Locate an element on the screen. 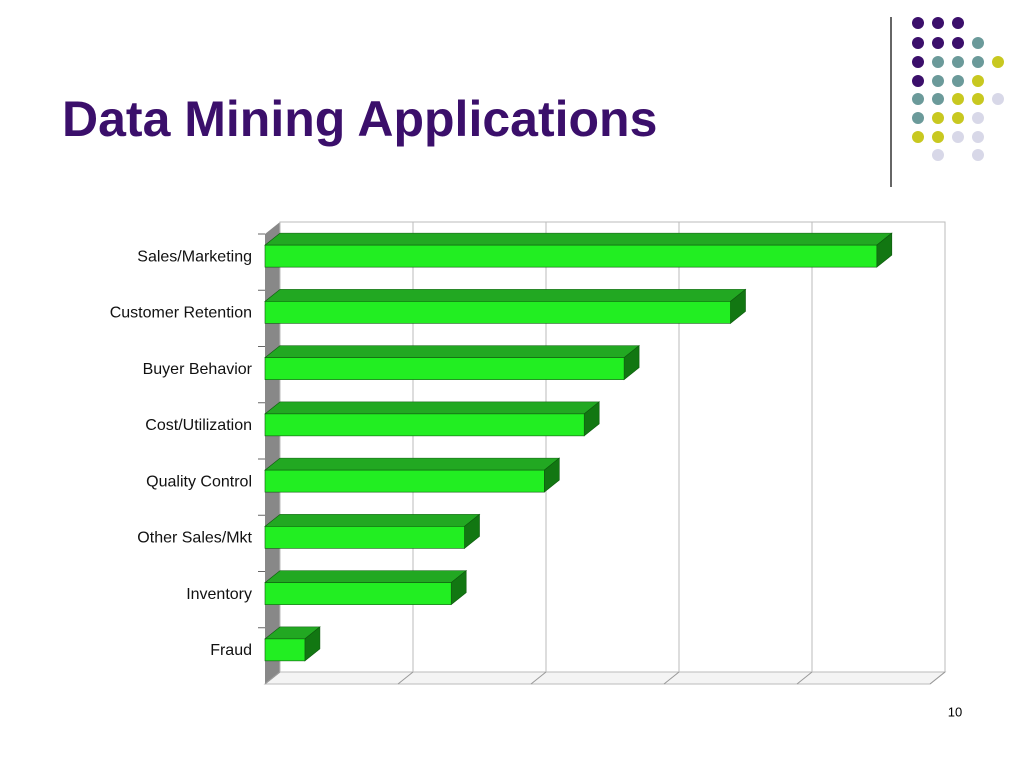  y-tick-label: Quality Control is located at coordinates (199, 481).